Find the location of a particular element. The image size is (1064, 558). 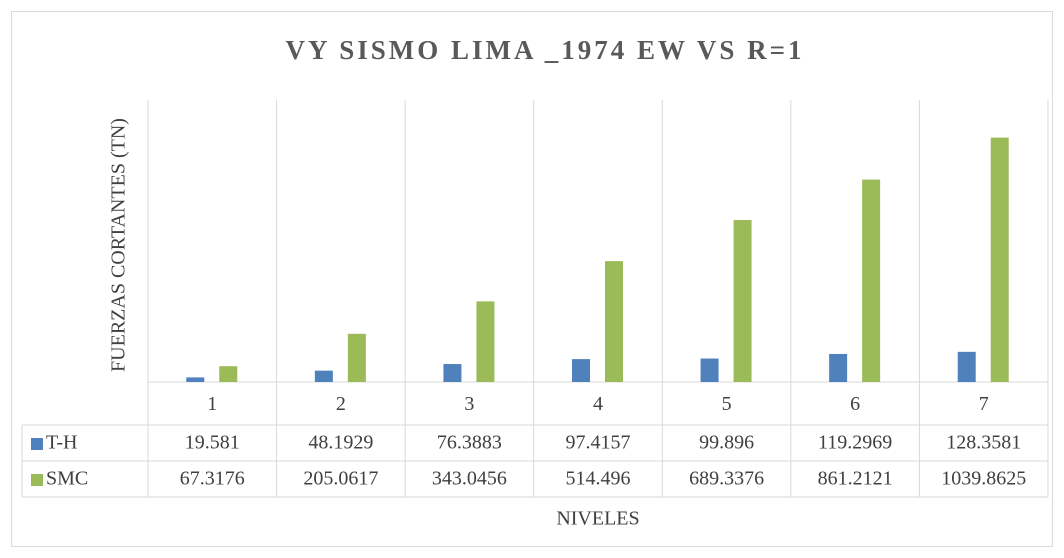

legend-label: SMC is located at coordinates (67, 479).